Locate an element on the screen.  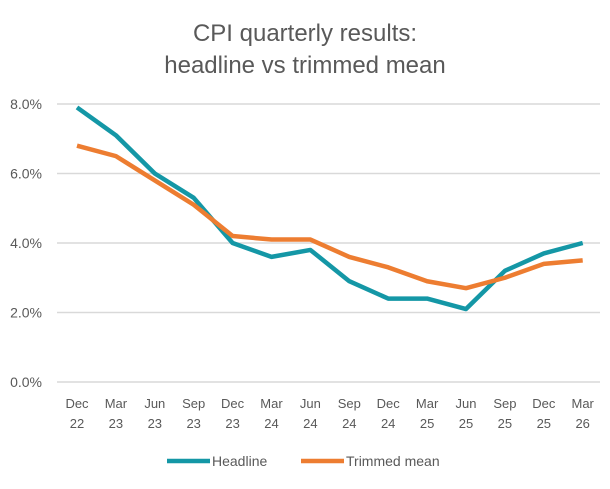
y-tick-label: 2.0% is located at coordinates (26, 313).